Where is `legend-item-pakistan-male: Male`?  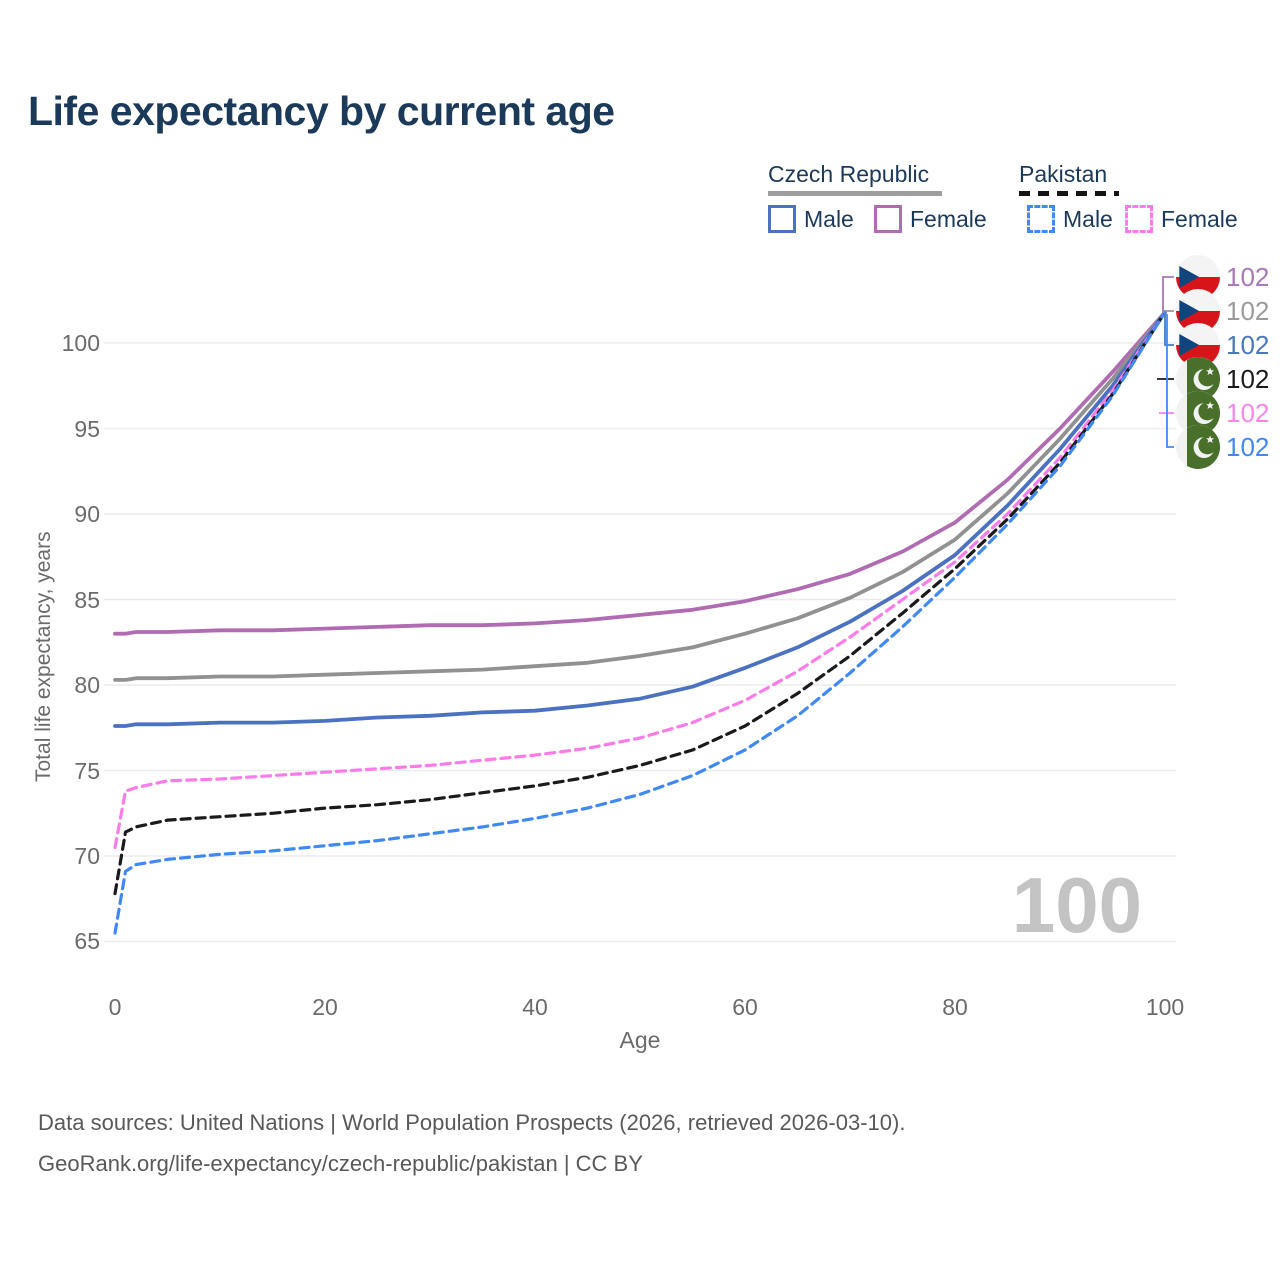
legend-item-pakistan-male: Male is located at coordinates (1070, 219).